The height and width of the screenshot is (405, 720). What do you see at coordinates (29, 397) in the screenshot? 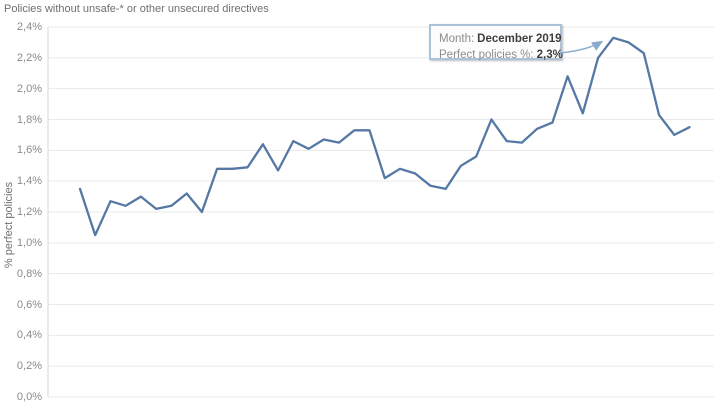
I see `y-axis-tick-label: 0,0%` at bounding box center [29, 397].